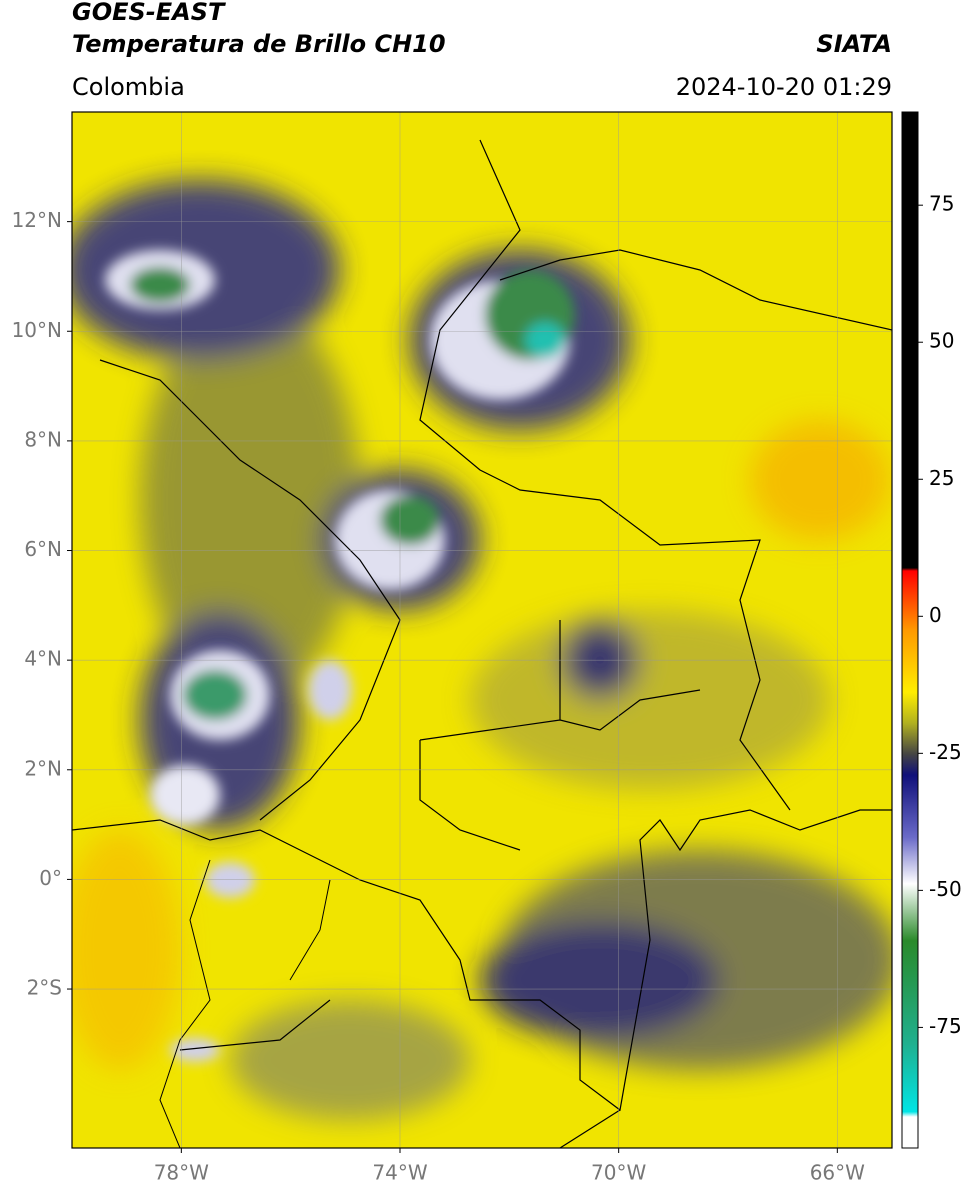  What do you see at coordinates (941, 478) in the screenshot?
I see `colorbar-tick-label: 25` at bounding box center [941, 478].